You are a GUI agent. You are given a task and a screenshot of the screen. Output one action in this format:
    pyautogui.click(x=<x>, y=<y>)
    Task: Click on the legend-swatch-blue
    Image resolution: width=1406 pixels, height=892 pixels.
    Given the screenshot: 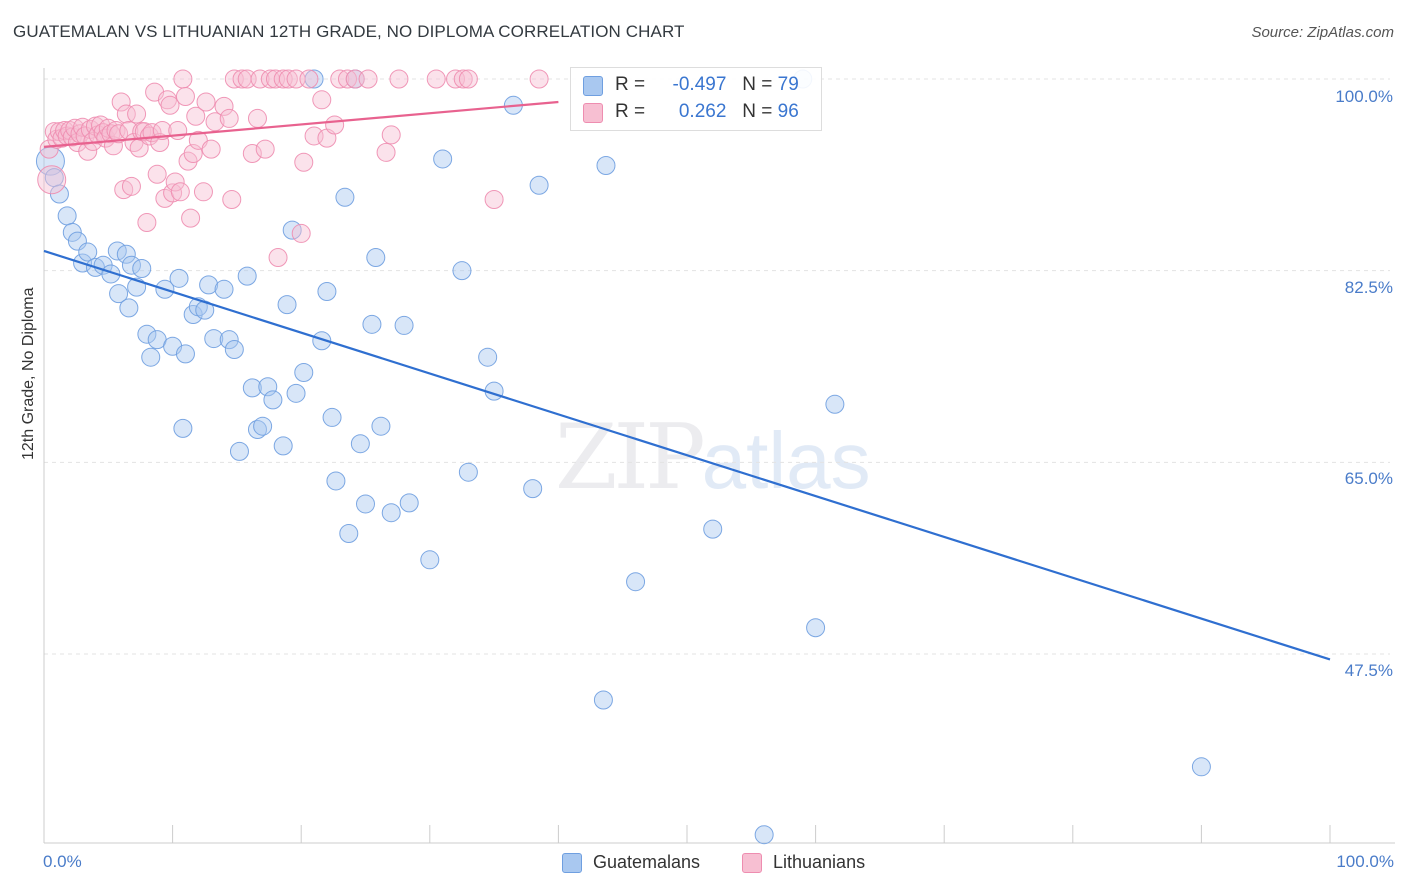 What is the action you would take?
    pyautogui.click(x=593, y=86)
    